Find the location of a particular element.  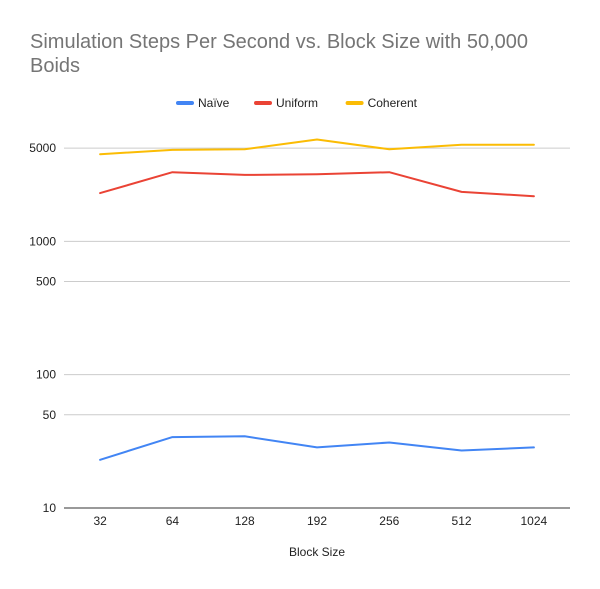

series-line-coherent is located at coordinates (317, 147).